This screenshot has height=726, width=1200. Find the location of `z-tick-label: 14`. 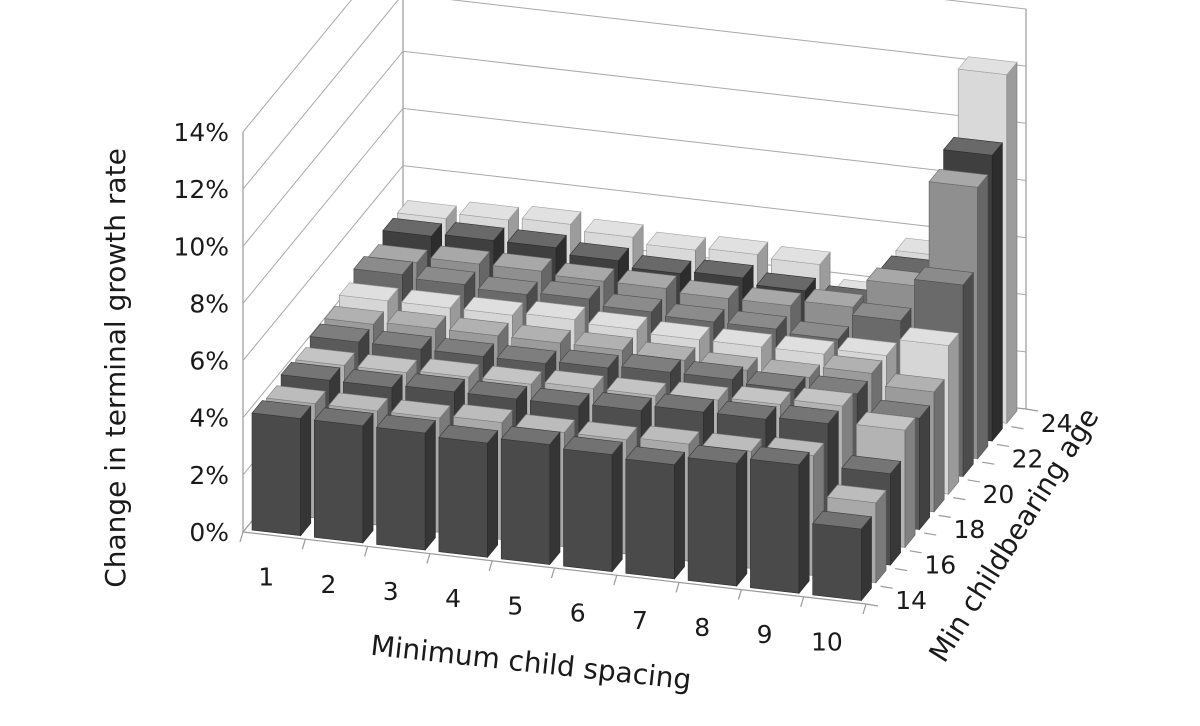

z-tick-label: 14 is located at coordinates (911, 600).